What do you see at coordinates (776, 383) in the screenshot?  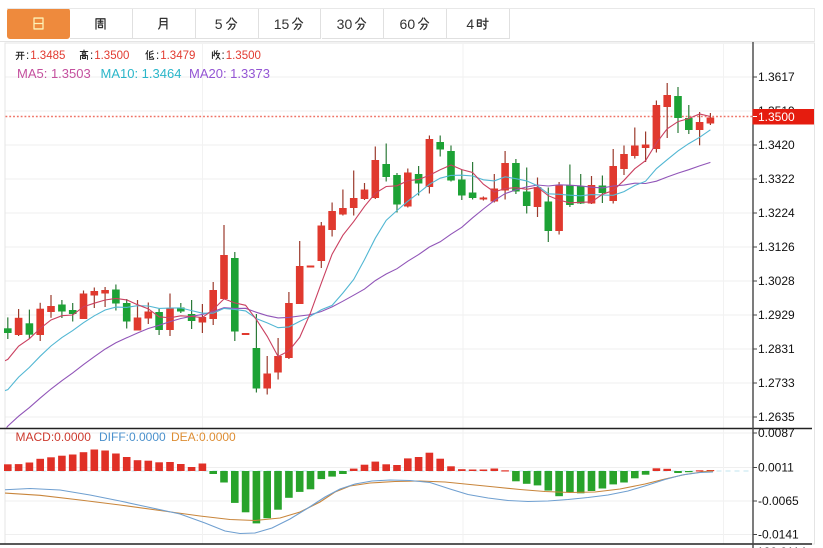 I see `svg-text: 1.2733` at bounding box center [776, 383].